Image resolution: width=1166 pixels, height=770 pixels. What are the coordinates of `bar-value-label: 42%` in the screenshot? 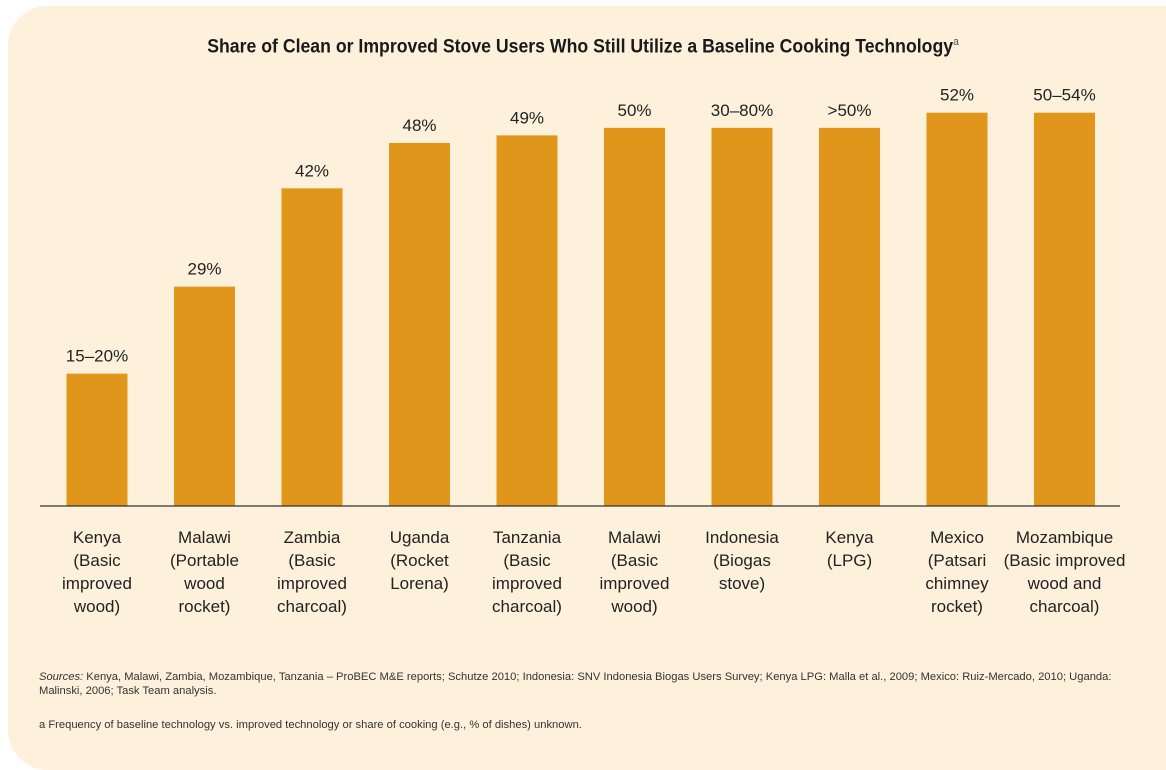 It's located at (312, 170).